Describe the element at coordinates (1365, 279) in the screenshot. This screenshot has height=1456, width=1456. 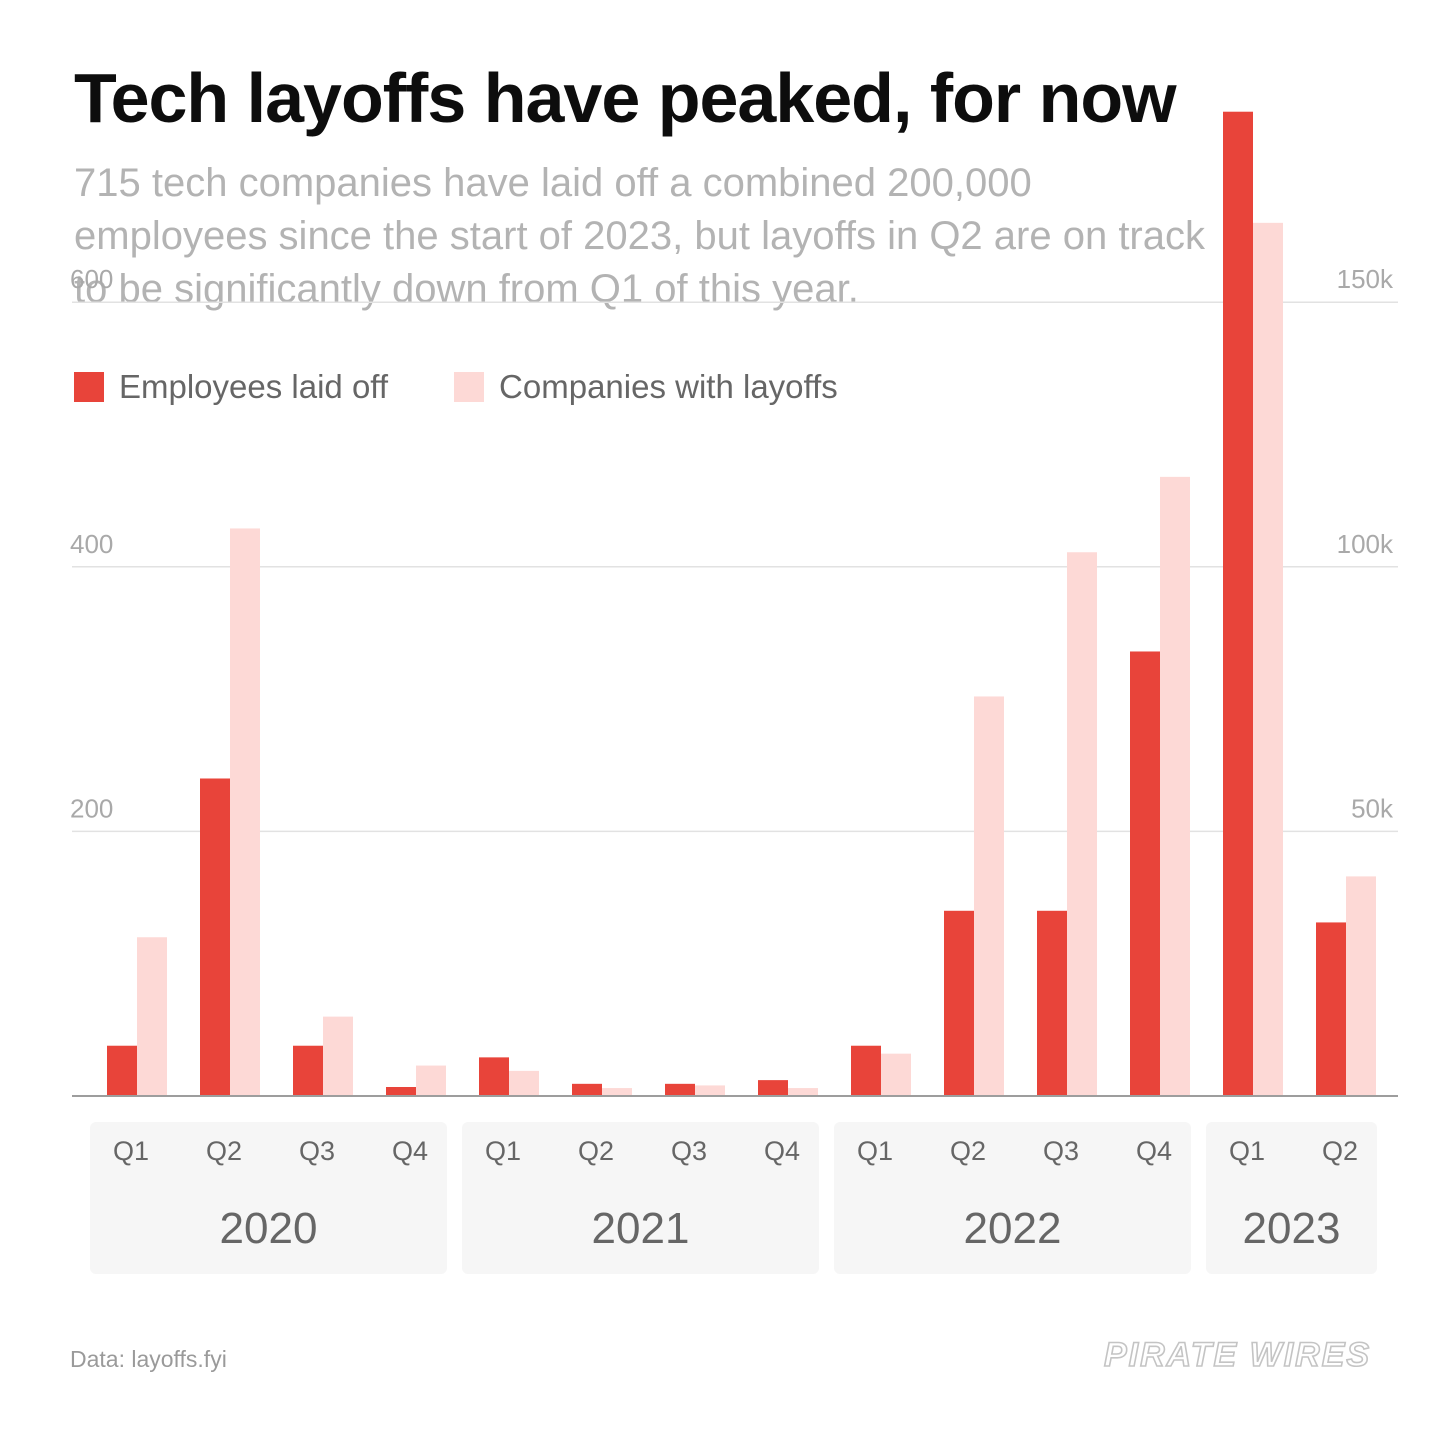
I see `right-tick-label: 150k` at that location.